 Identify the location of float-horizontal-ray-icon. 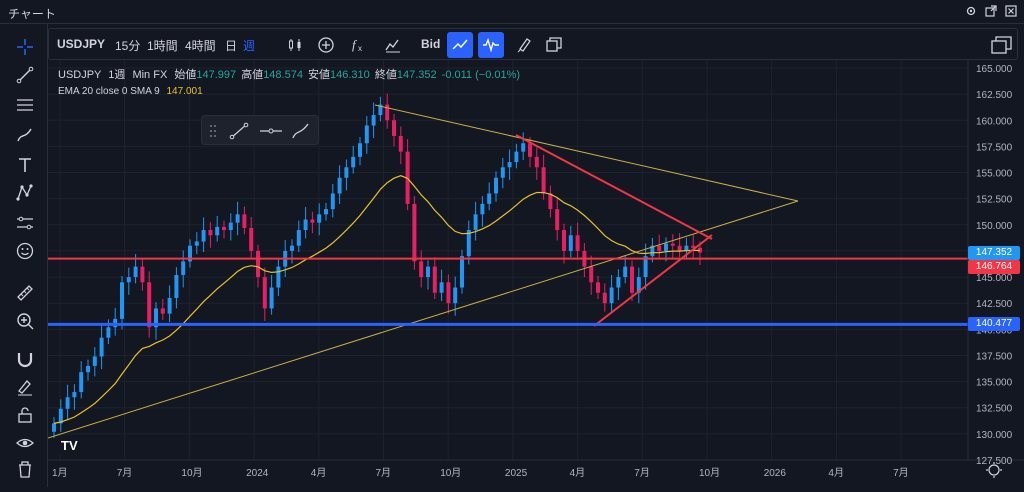
(271, 131).